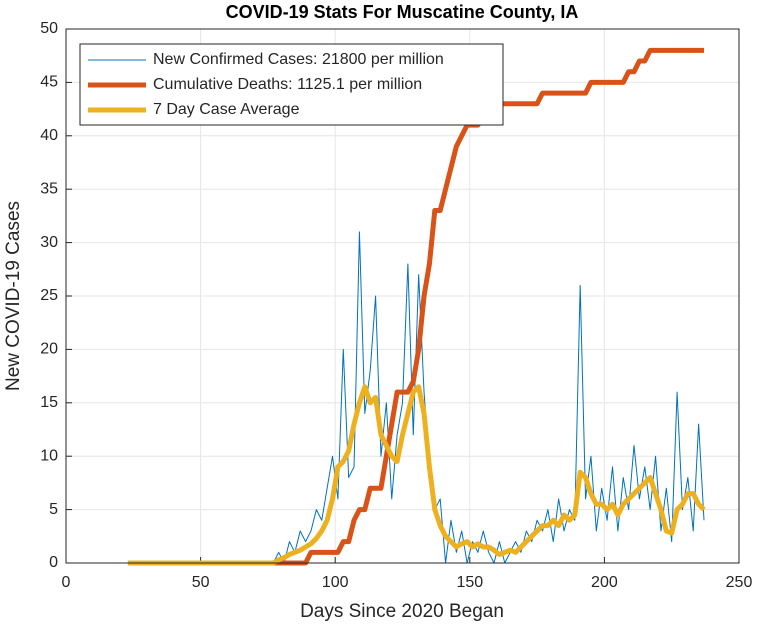 The width and height of the screenshot is (761, 635). Describe the element at coordinates (298, 59) in the screenshot. I see `legend-label: New Confirmed Cases: 21800 per million` at that location.